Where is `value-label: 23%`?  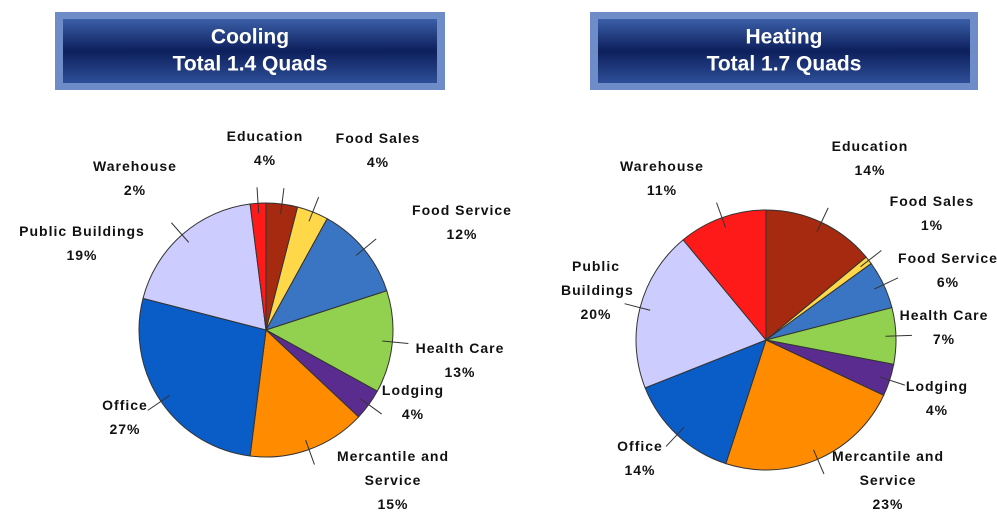 value-label: 23% is located at coordinates (888, 504).